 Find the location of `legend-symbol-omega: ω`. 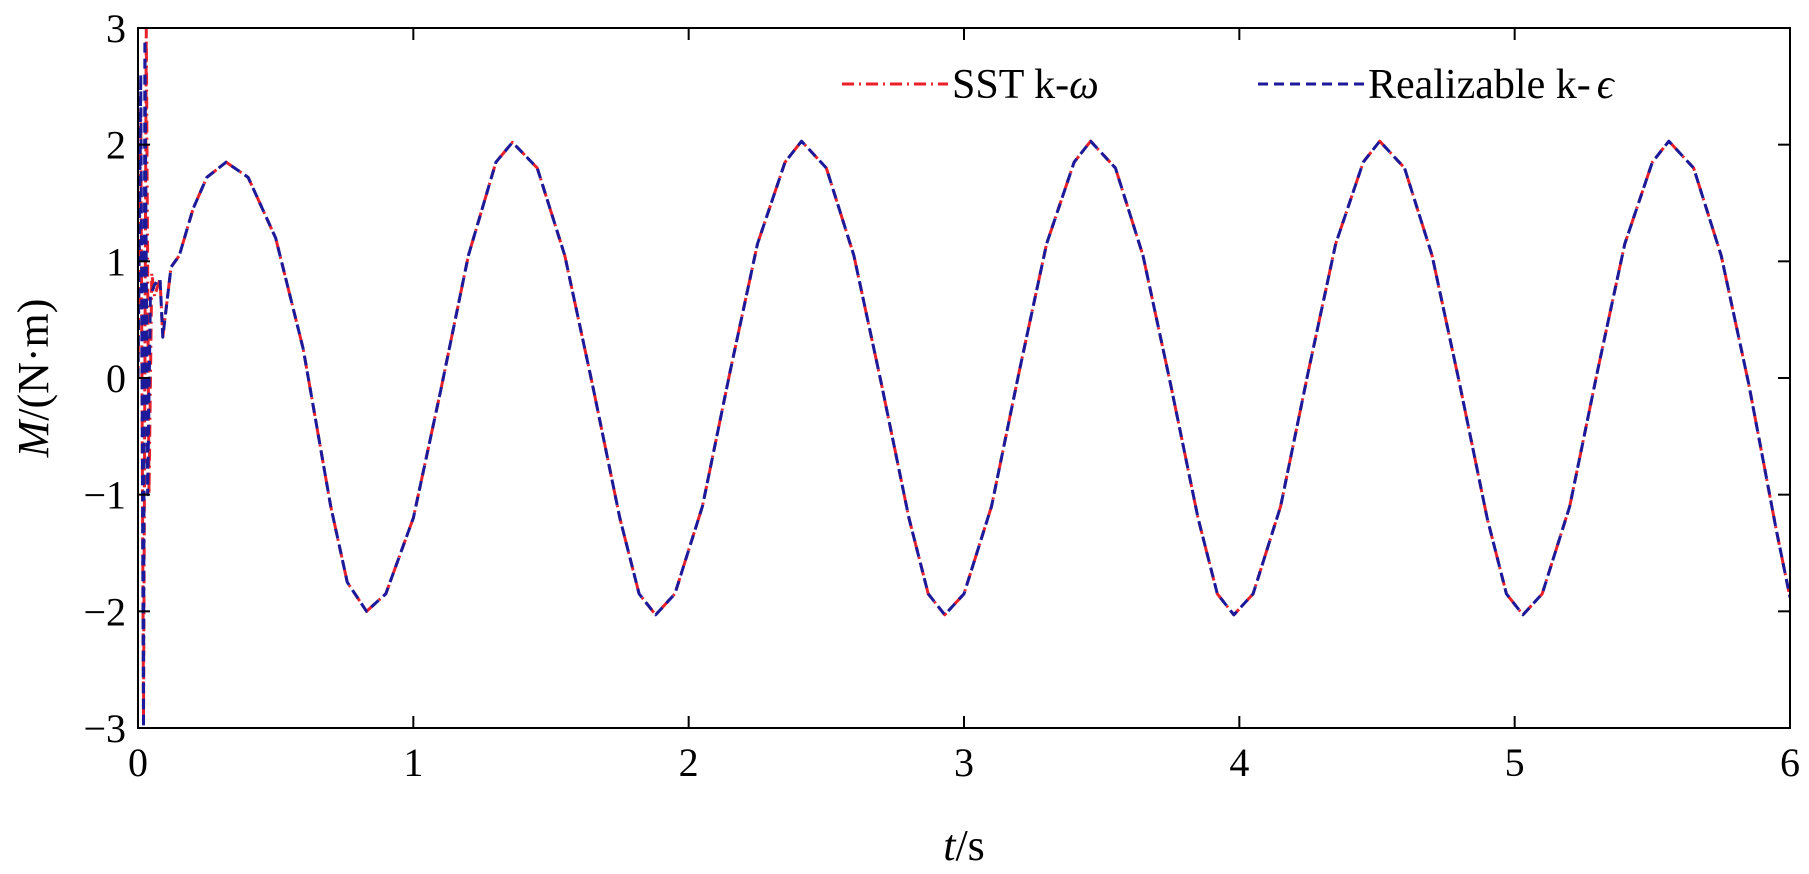

legend-symbol-omega: ω is located at coordinates (1084, 85).